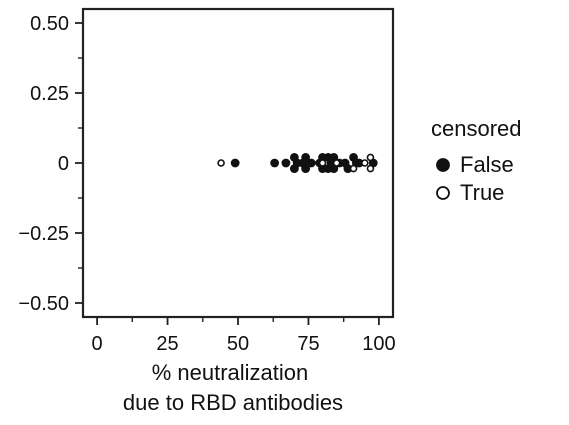 This screenshot has height=425, width=569. Describe the element at coordinates (378, 344) in the screenshot. I see `x-tick-label: 100` at that location.